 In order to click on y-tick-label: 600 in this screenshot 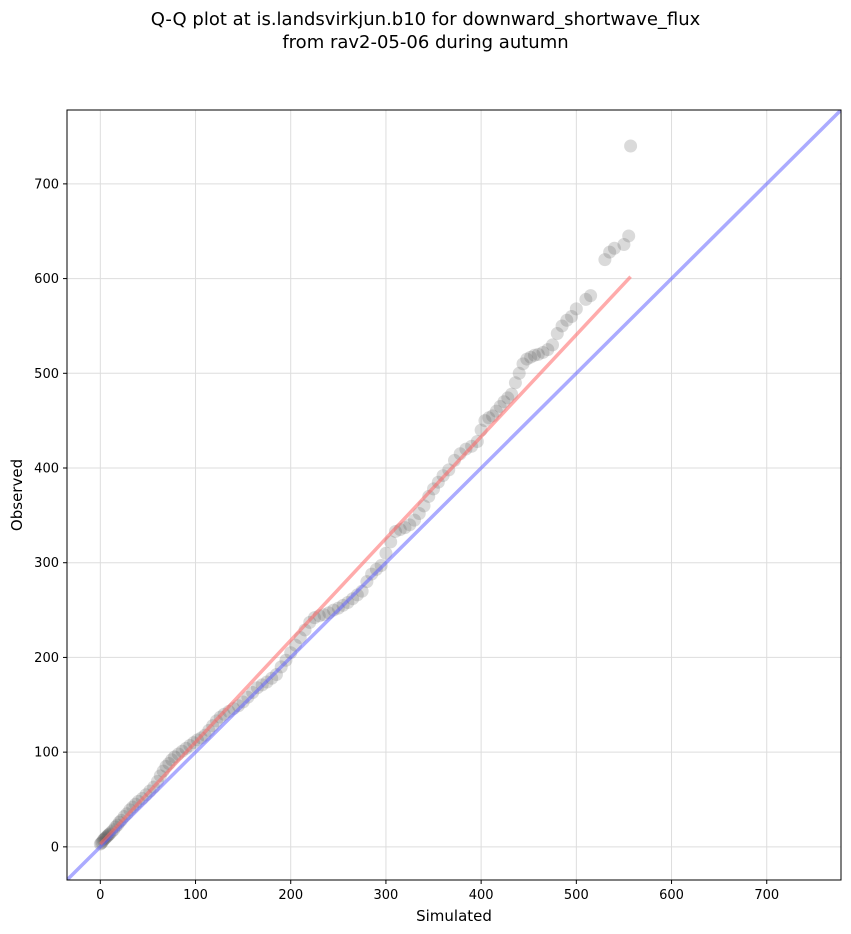, I will do `click(46, 279)`.